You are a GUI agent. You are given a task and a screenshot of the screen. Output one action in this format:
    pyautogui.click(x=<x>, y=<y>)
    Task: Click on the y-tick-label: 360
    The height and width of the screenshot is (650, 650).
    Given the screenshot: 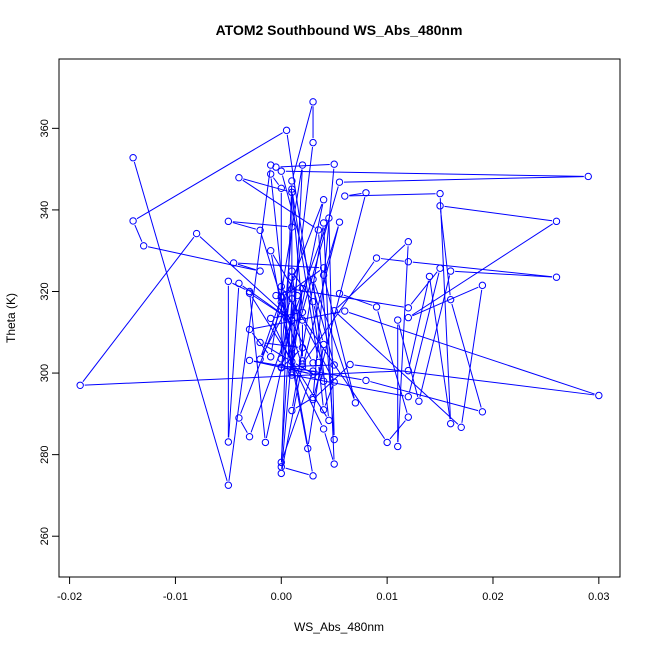 What is the action you would take?
    pyautogui.click(x=45, y=128)
    